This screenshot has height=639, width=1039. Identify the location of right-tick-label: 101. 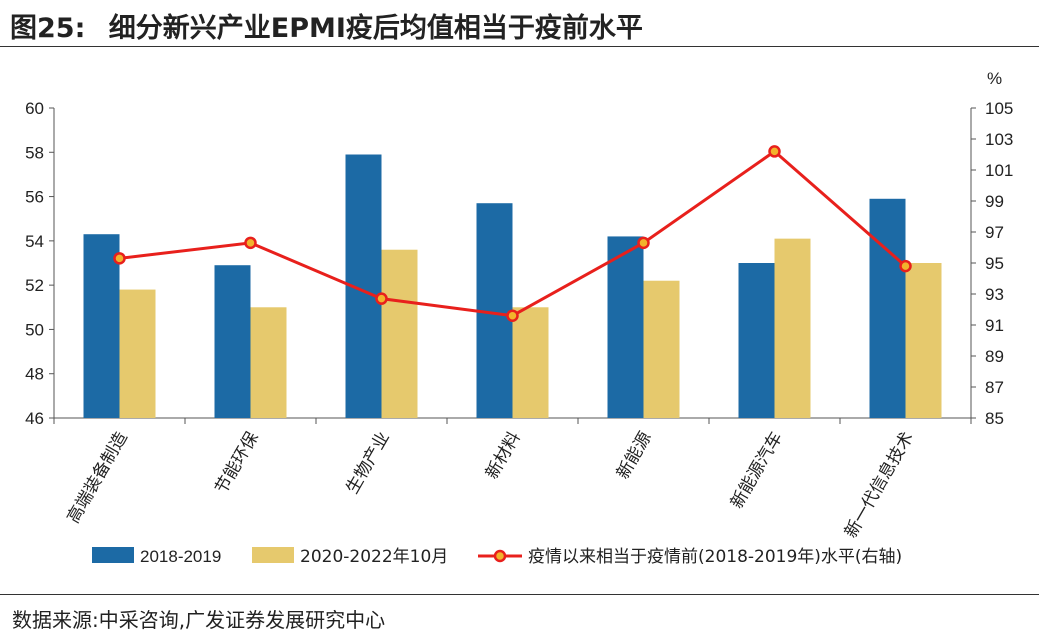
(999, 170).